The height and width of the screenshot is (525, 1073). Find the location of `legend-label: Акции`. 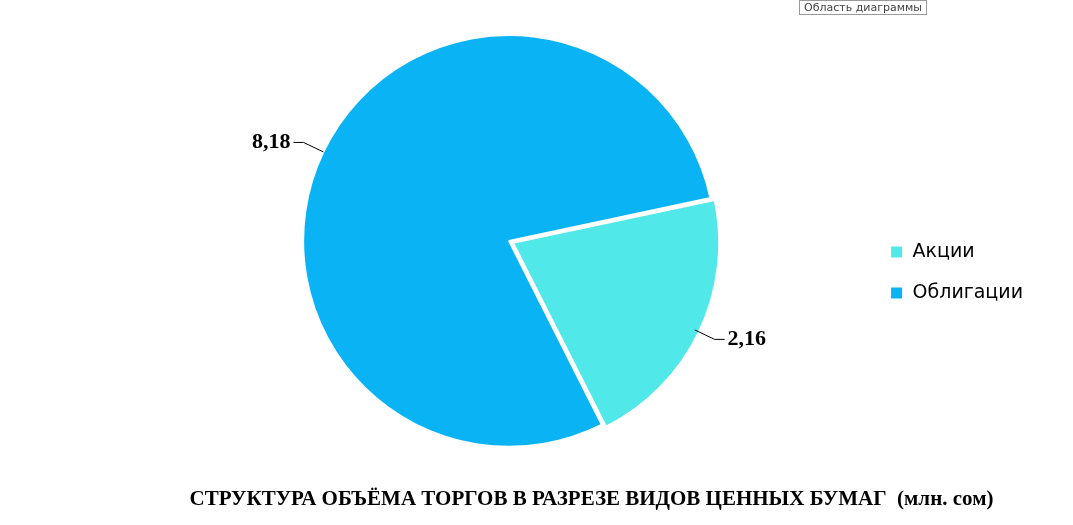

legend-label: Акции is located at coordinates (943, 249).